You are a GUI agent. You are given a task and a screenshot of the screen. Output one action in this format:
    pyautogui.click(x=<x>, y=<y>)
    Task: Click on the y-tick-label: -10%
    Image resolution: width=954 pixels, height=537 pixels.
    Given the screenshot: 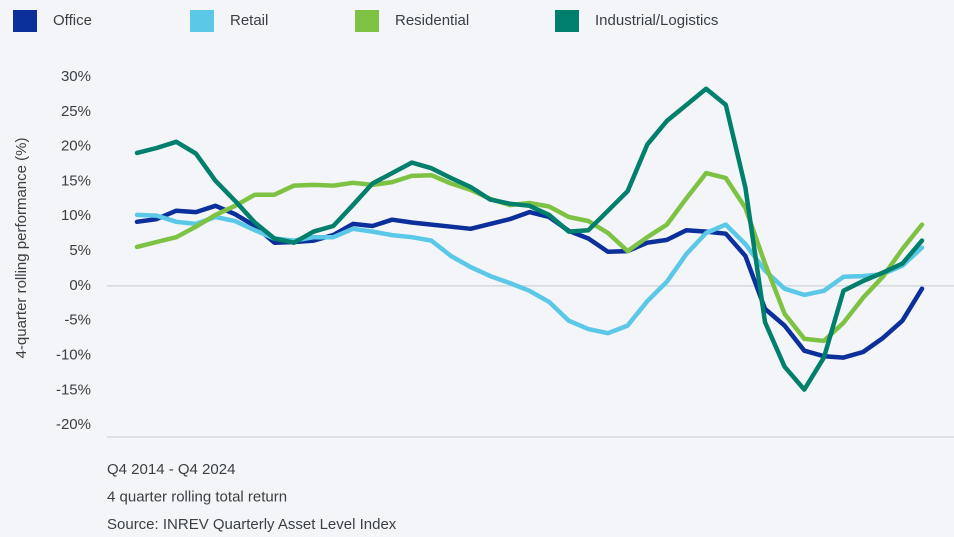 What is the action you would take?
    pyautogui.click(x=73, y=354)
    